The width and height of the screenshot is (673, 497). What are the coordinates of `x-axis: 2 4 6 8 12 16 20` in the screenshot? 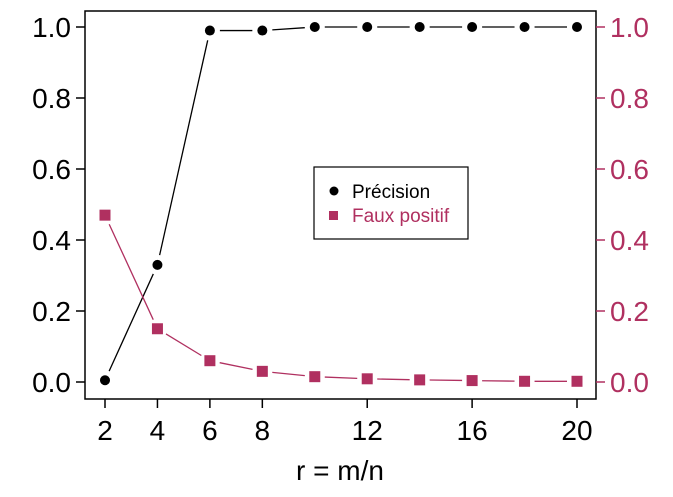 It's located at (345, 422).